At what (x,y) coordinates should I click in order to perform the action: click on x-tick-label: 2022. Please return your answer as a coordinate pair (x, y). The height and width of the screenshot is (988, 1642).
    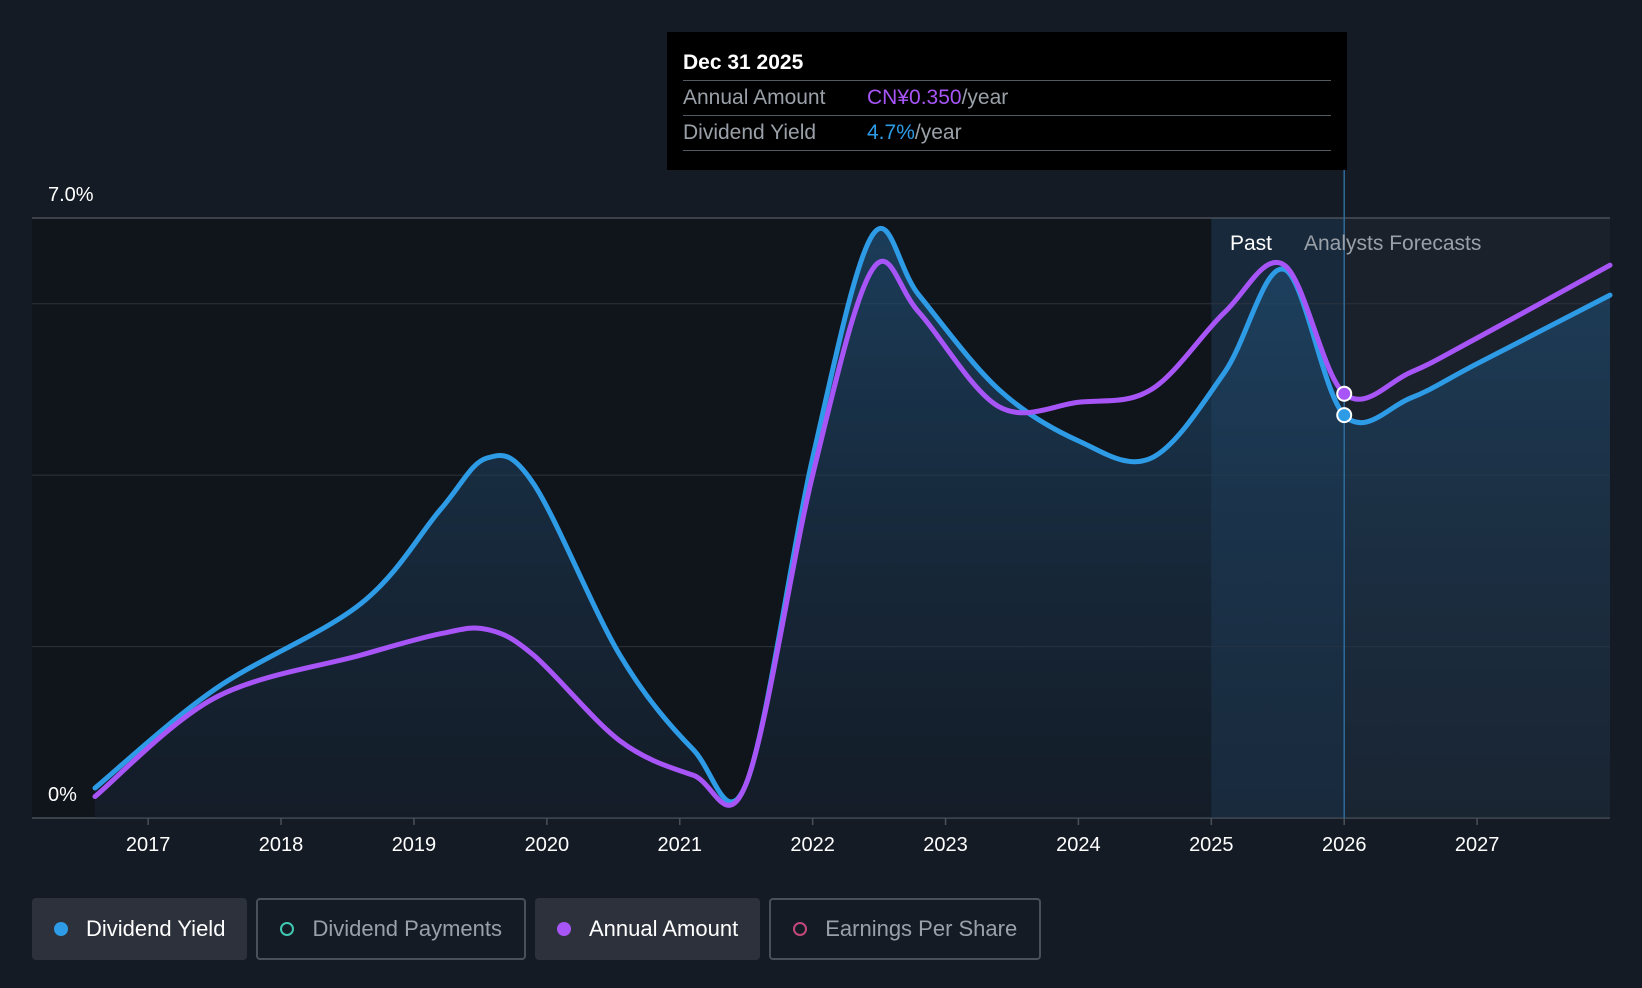
    Looking at the image, I should click on (812, 845).